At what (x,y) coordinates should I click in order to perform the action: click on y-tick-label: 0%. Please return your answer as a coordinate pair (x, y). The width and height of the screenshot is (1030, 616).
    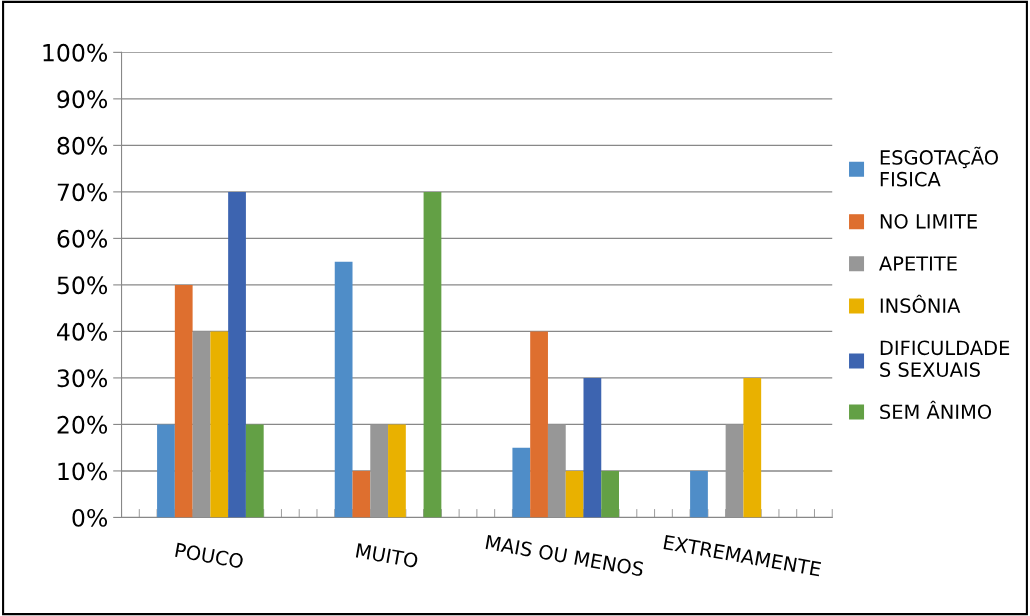
    Looking at the image, I should click on (90, 517).